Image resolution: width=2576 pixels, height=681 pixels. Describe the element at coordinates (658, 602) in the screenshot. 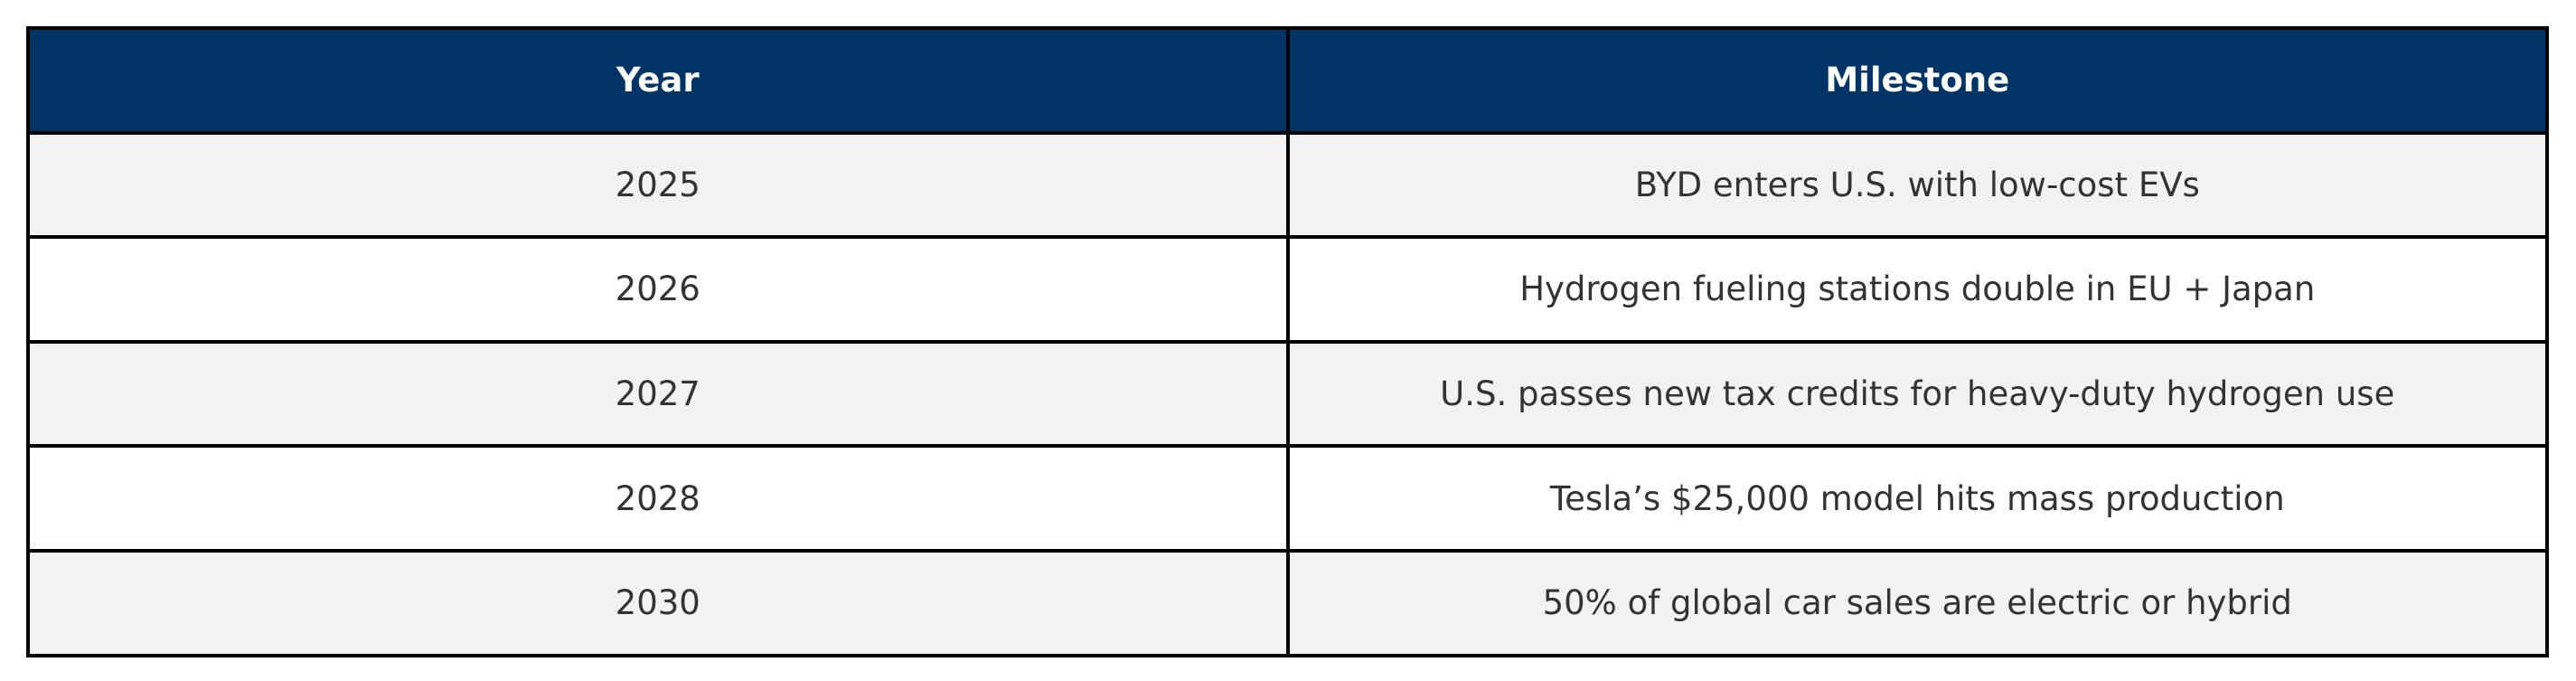

I see `year-cell: 2030` at that location.